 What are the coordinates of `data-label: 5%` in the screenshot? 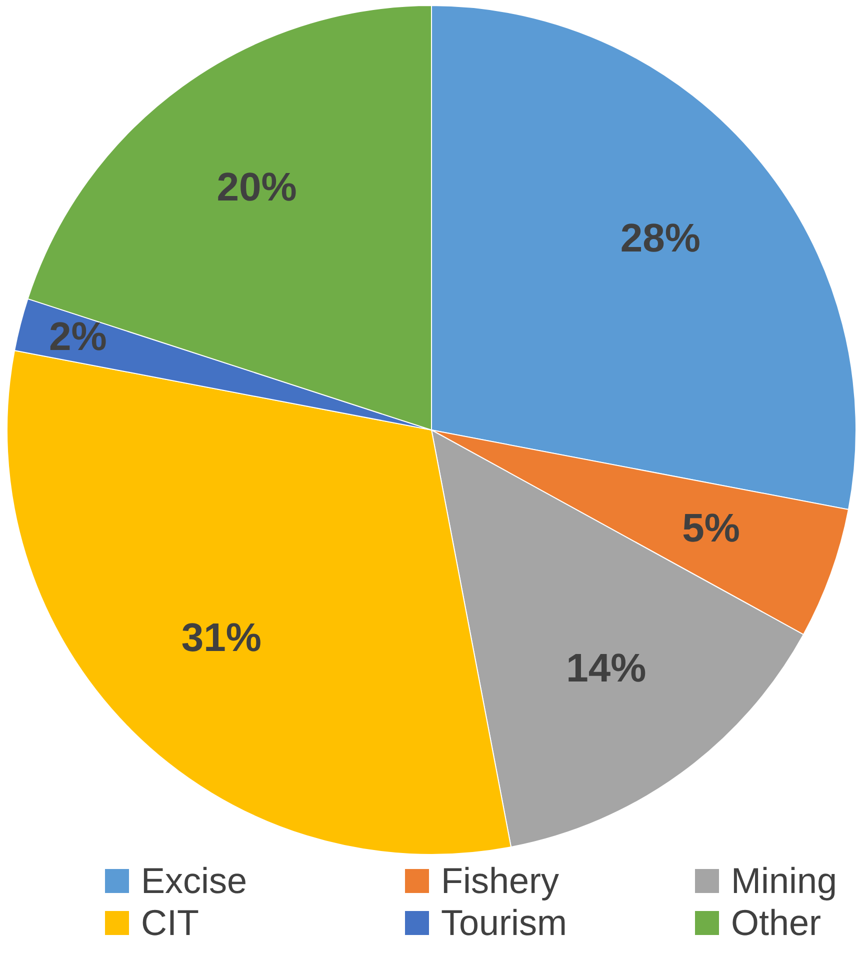 It's located at (711, 528).